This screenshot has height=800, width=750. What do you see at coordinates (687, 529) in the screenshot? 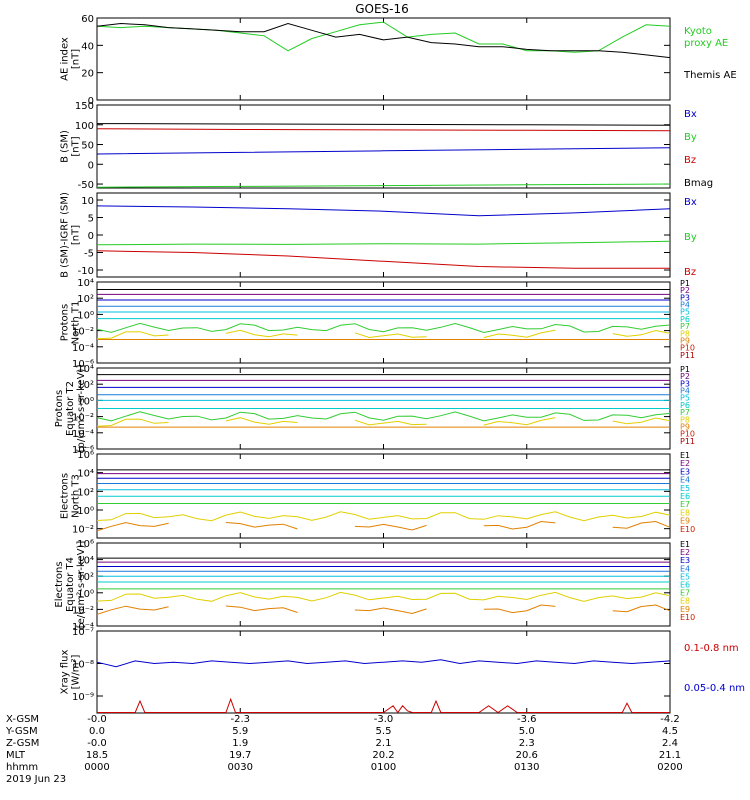
I see `legend-entry: E10` at bounding box center [687, 529].